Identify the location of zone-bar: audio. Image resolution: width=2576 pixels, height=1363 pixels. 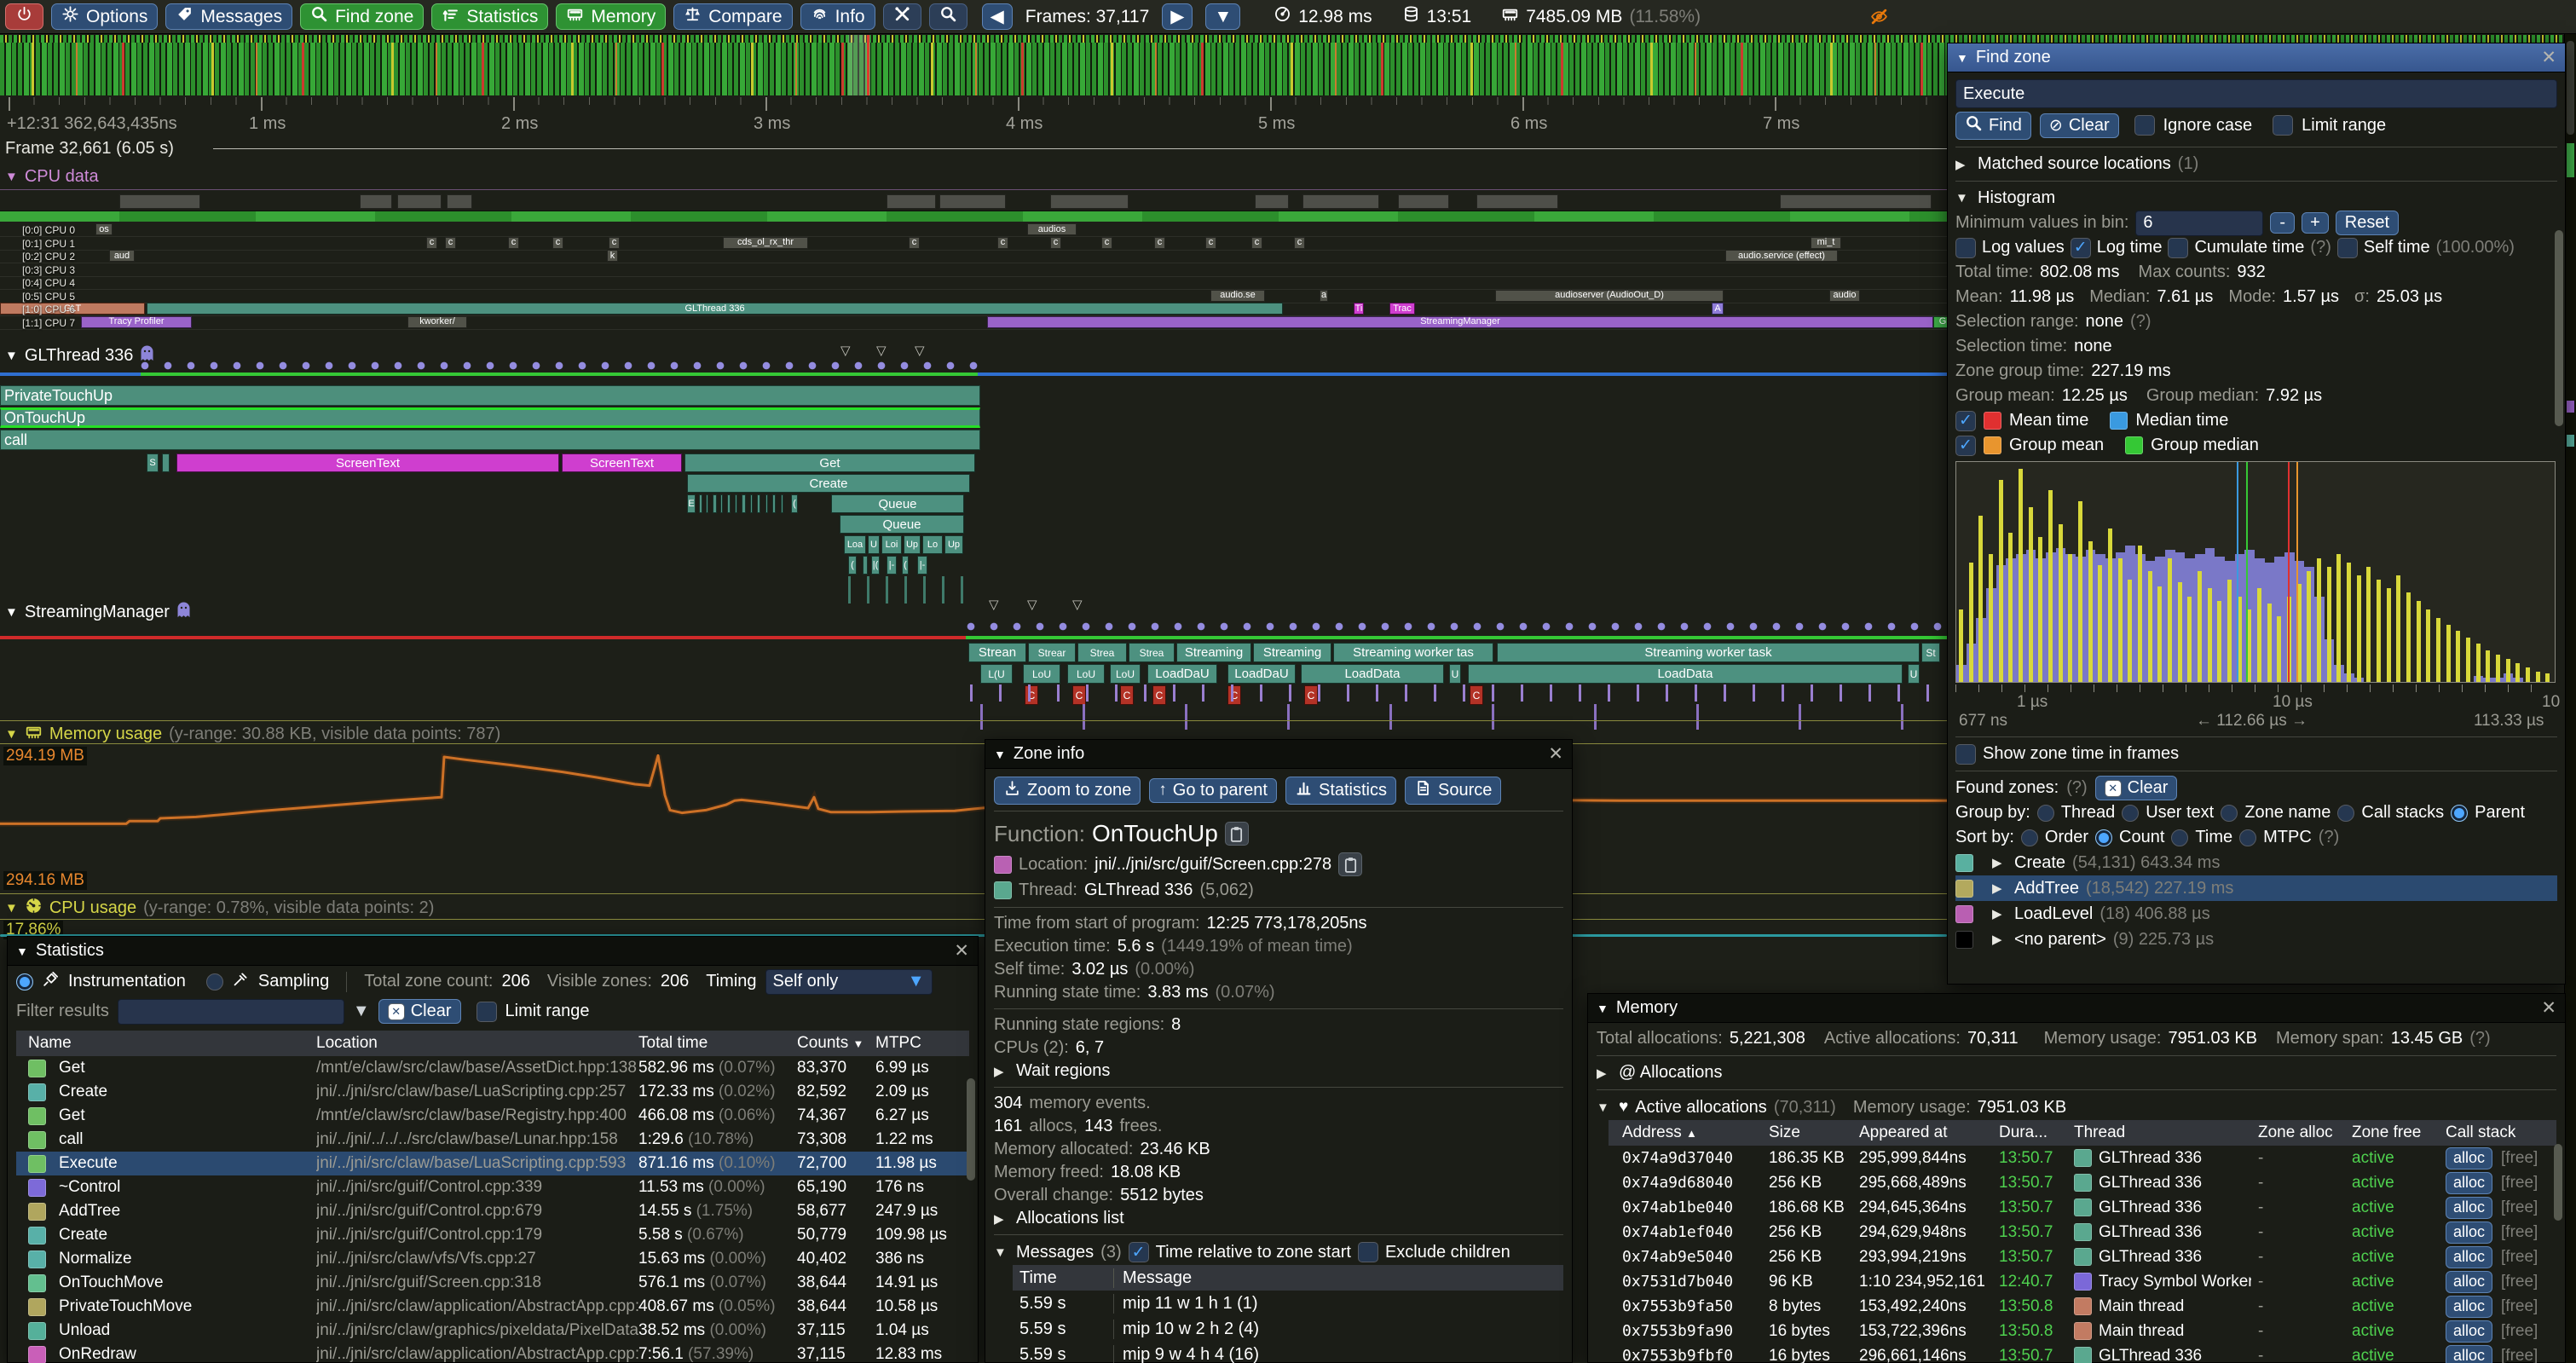
(1844, 296).